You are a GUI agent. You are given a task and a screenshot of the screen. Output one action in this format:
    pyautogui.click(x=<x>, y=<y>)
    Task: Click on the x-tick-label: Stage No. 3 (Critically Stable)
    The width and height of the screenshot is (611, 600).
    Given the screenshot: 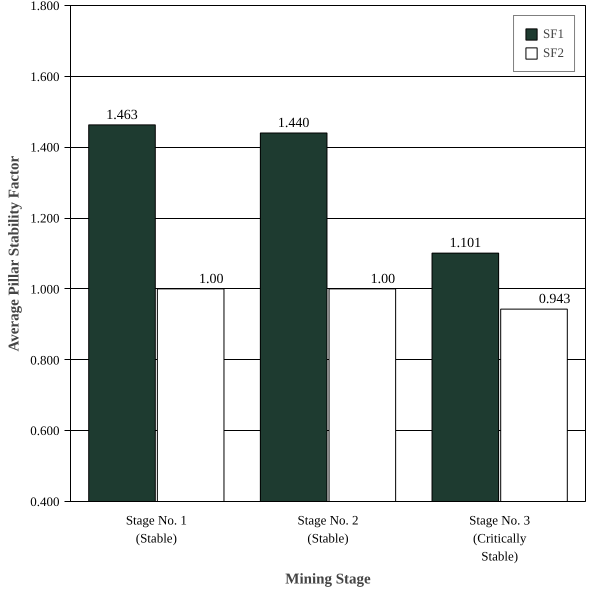 What is the action you would take?
    pyautogui.click(x=499, y=538)
    